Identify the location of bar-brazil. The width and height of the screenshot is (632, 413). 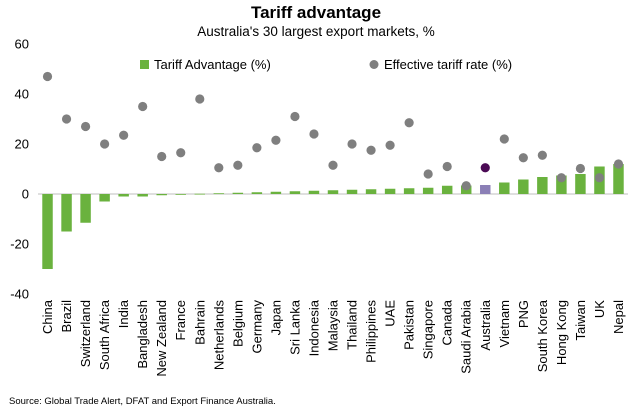
(66, 213).